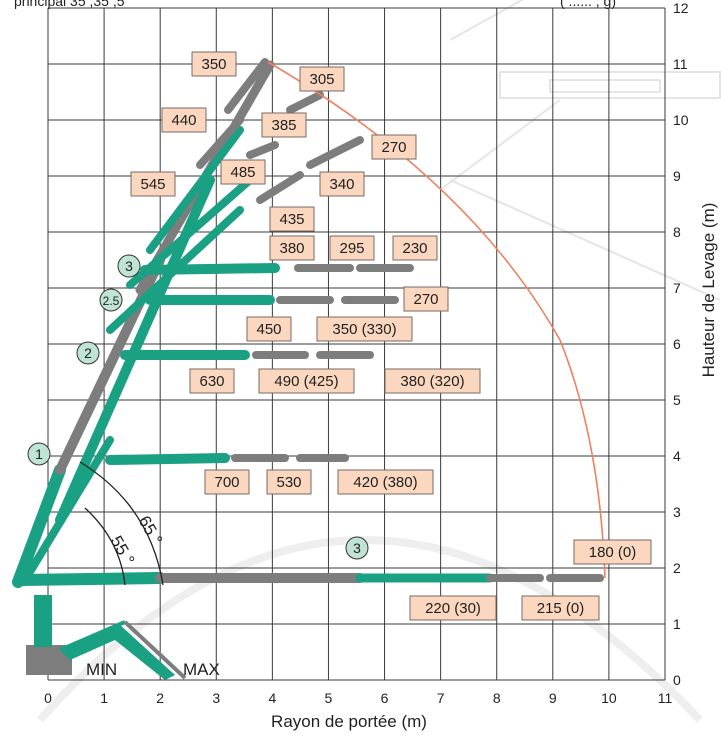  Describe the element at coordinates (123, 551) in the screenshot. I see `angle-55-label: 55 °` at that location.